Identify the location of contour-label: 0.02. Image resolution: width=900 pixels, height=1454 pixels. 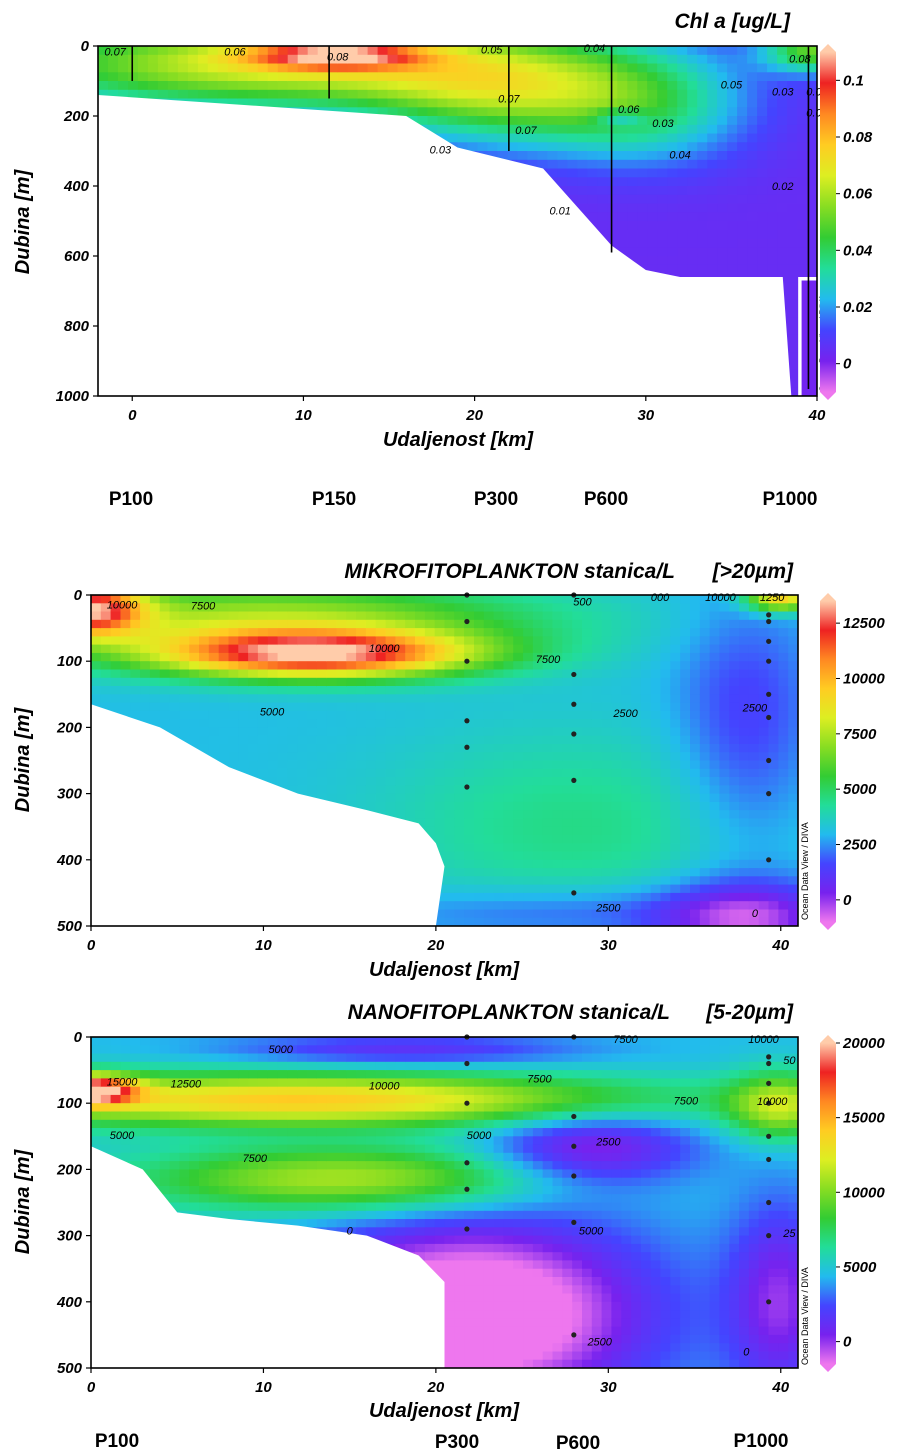
(782, 187).